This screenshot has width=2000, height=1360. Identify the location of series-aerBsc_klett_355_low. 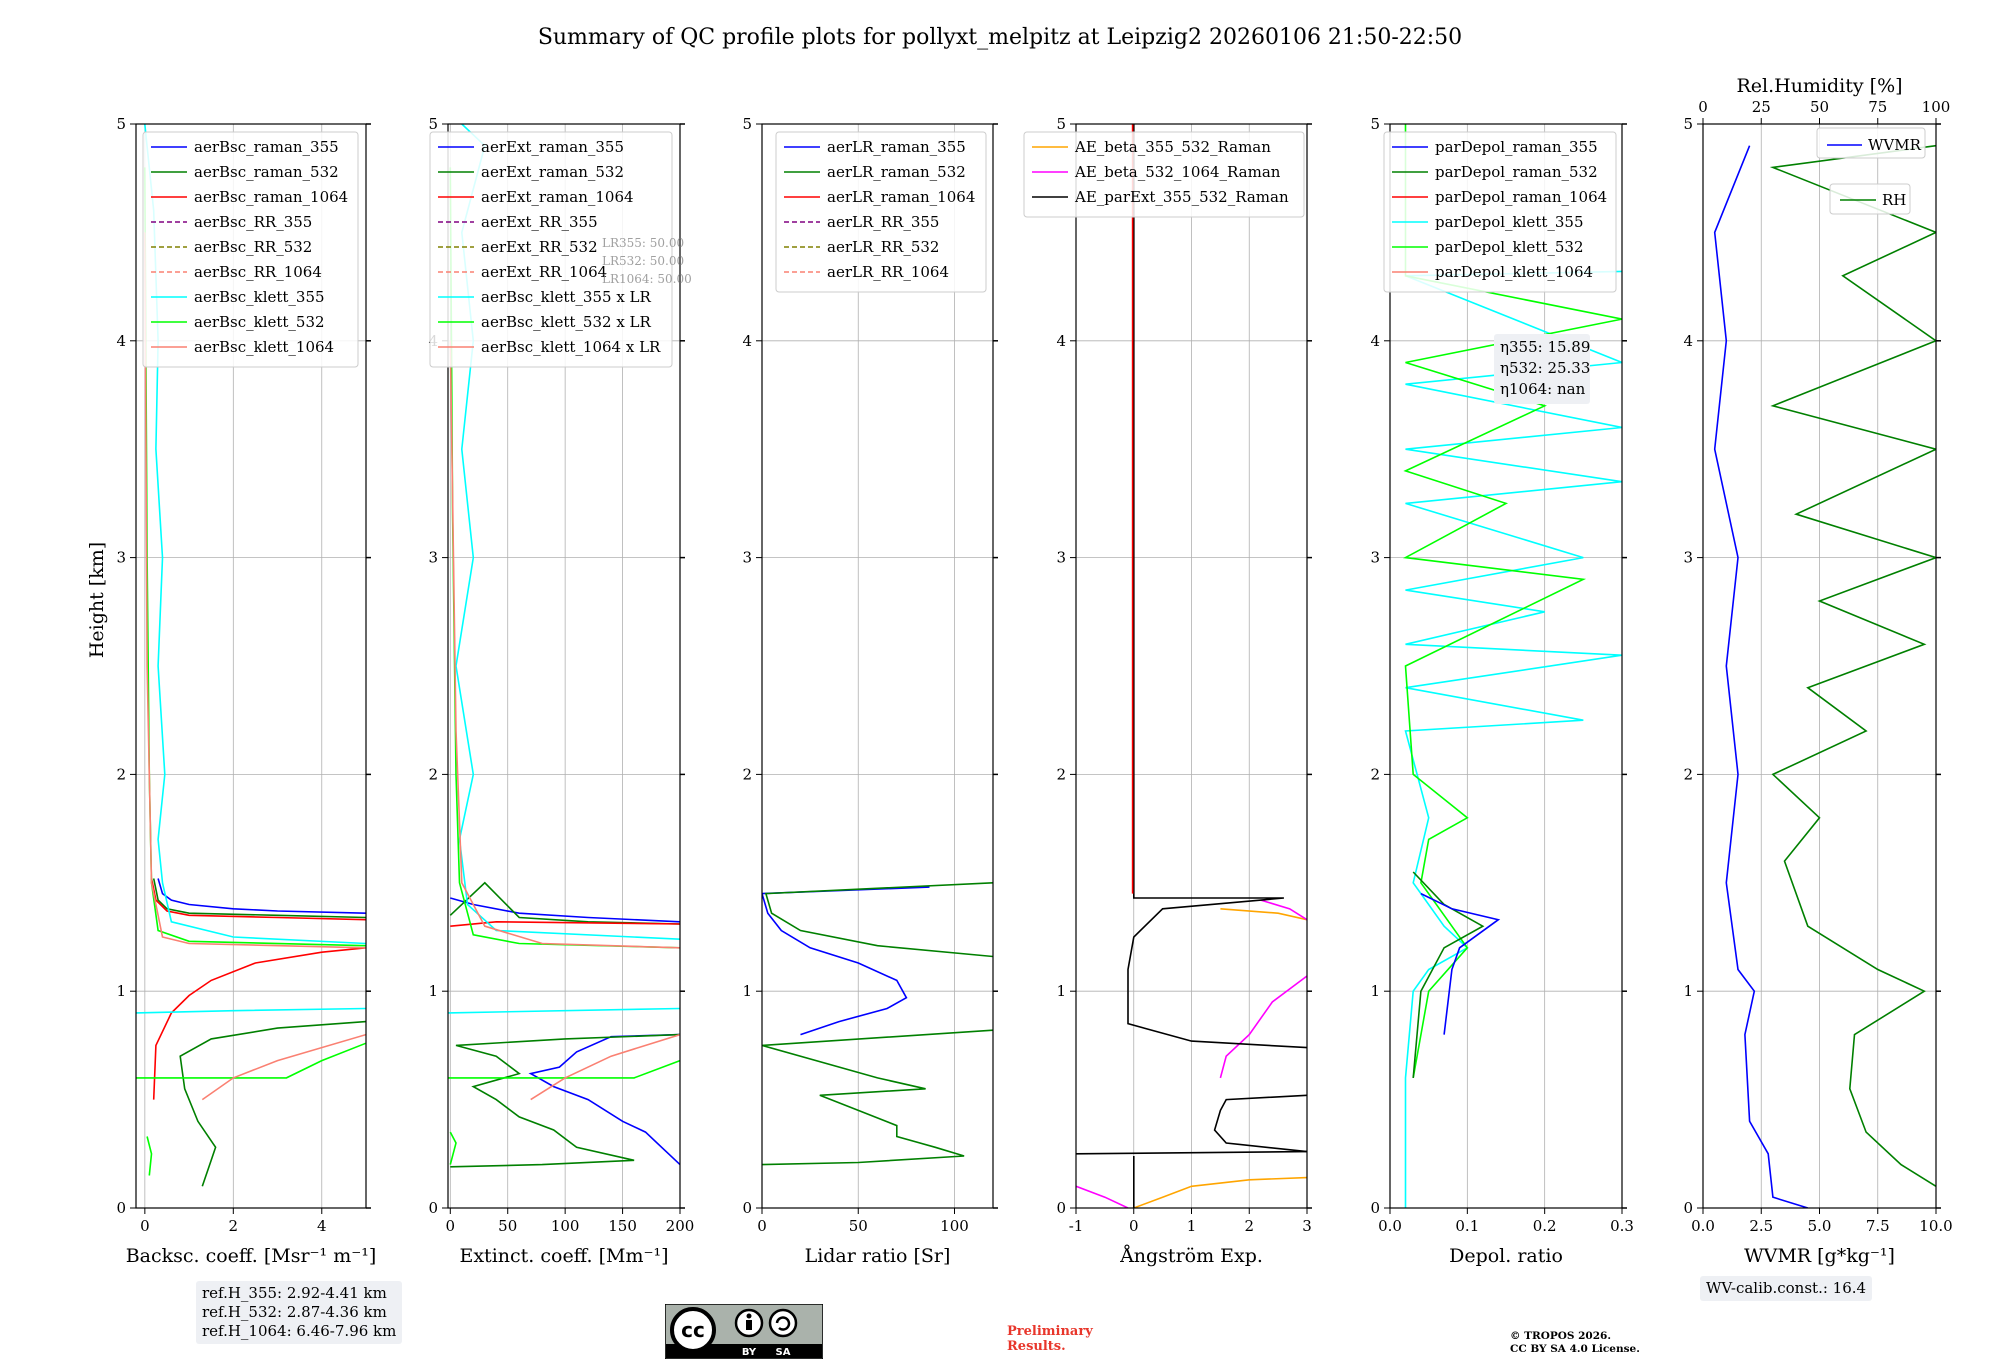
(251, 1010).